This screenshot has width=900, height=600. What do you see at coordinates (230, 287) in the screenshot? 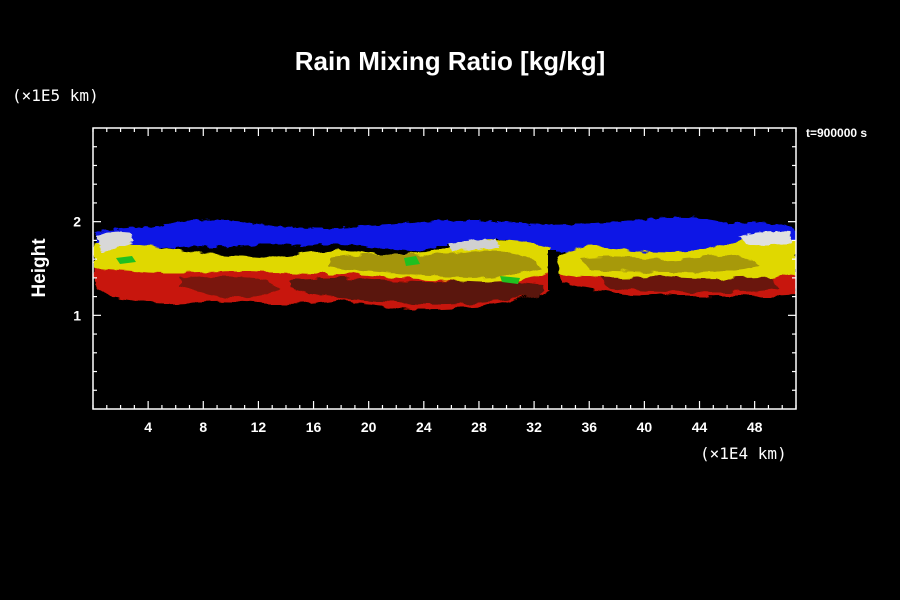
I see `dark-core-west` at bounding box center [230, 287].